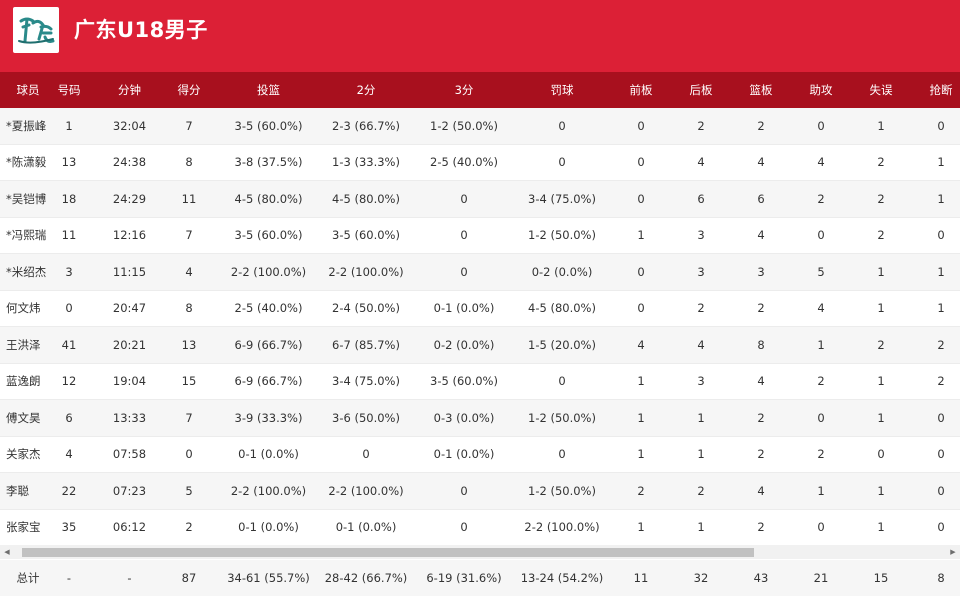  What do you see at coordinates (641, 490) in the screenshot?
I see `player-offensive-rebounds: 2` at bounding box center [641, 490].